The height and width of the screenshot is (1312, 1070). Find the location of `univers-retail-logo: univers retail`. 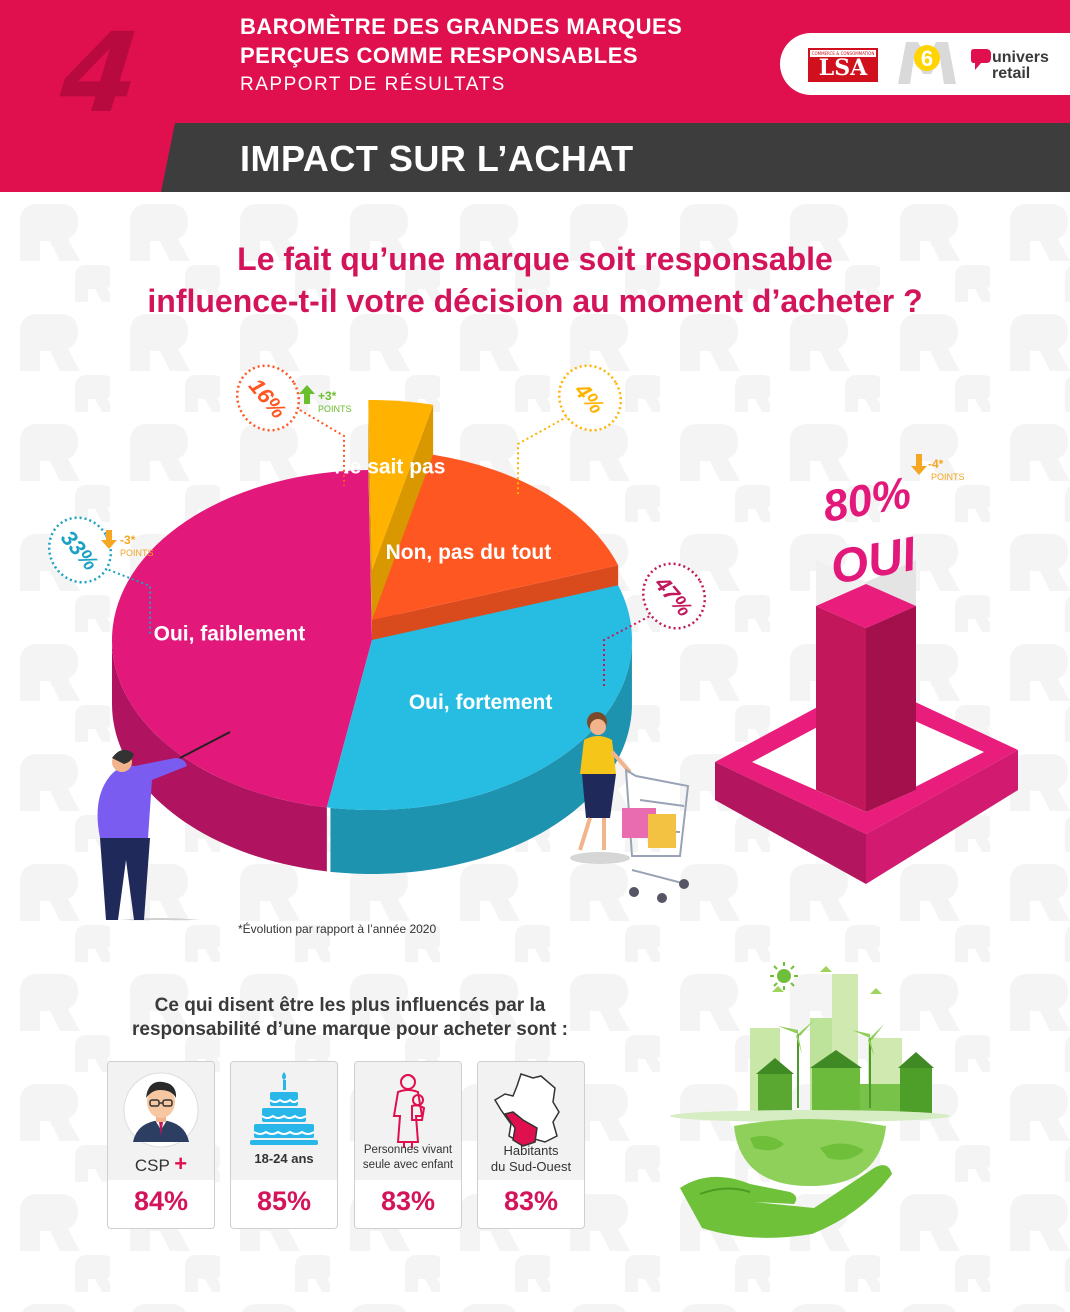

univers-retail-logo: univers retail is located at coordinates (1020, 66).